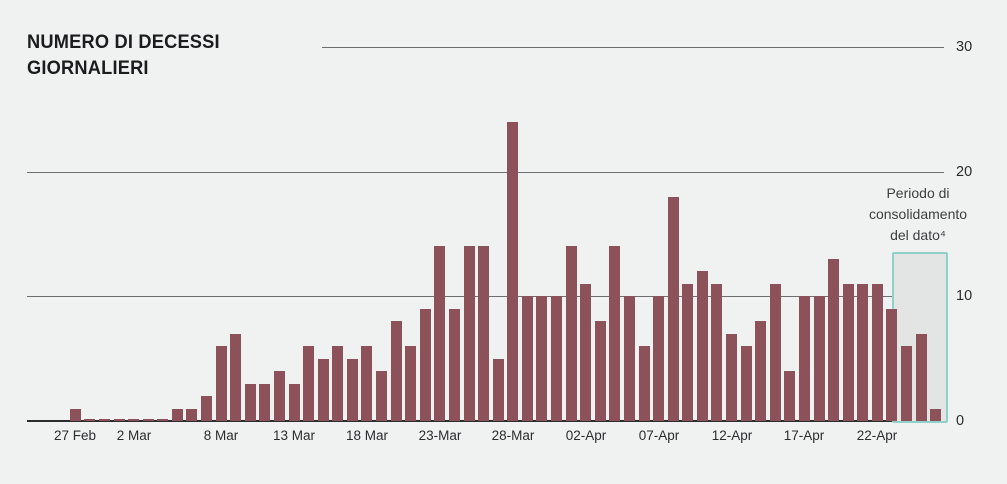 This screenshot has width=1007, height=484. Describe the element at coordinates (862, 352) in the screenshot. I see `bar-21-apr` at that location.